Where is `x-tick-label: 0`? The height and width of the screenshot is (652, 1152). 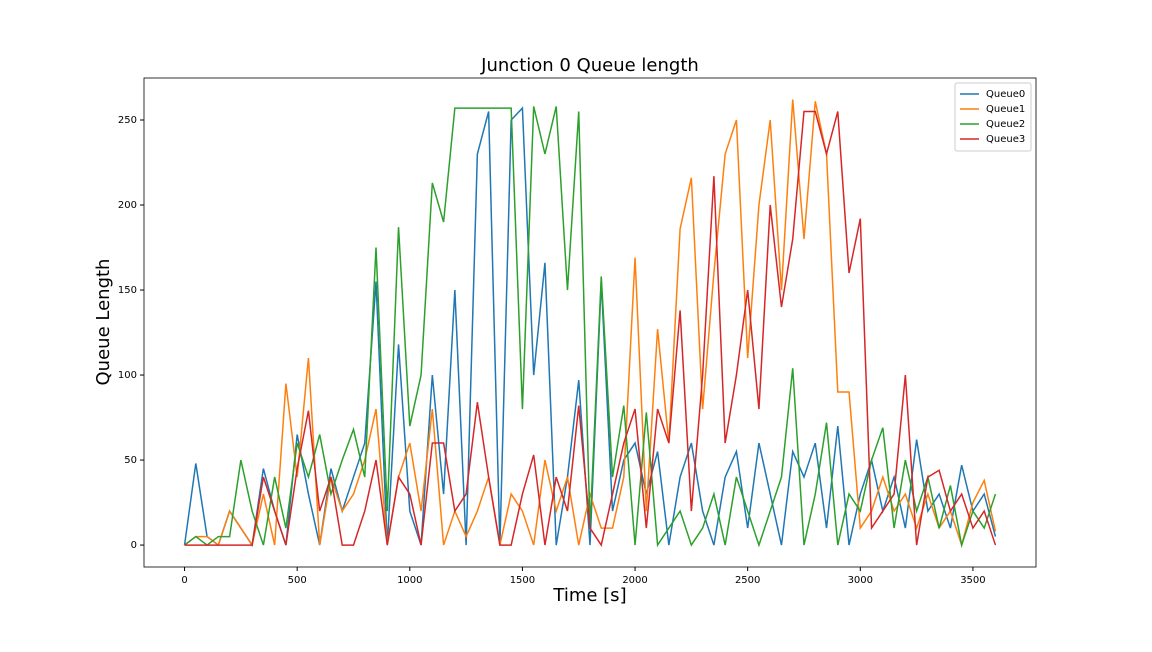 x-tick-label: 0 is located at coordinates (184, 580).